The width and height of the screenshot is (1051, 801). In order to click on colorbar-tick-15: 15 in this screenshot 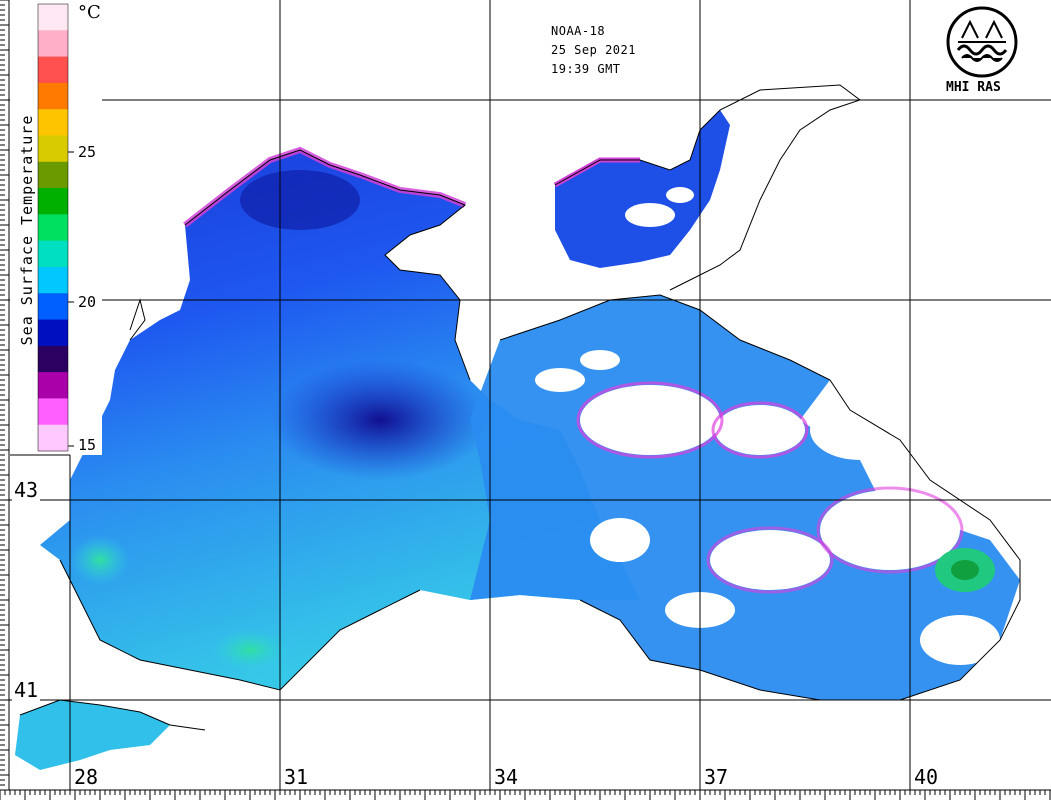, I will do `click(87, 445)`.